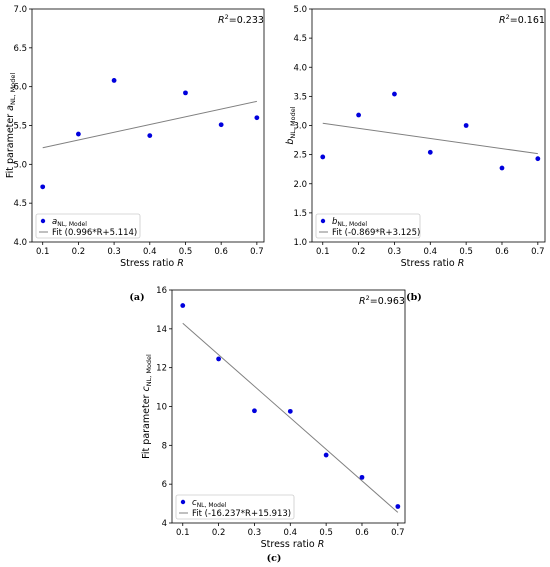 This screenshot has width=550, height=567. What do you see at coordinates (164, 446) in the screenshot?
I see `y-tick-label: 8` at bounding box center [164, 446].